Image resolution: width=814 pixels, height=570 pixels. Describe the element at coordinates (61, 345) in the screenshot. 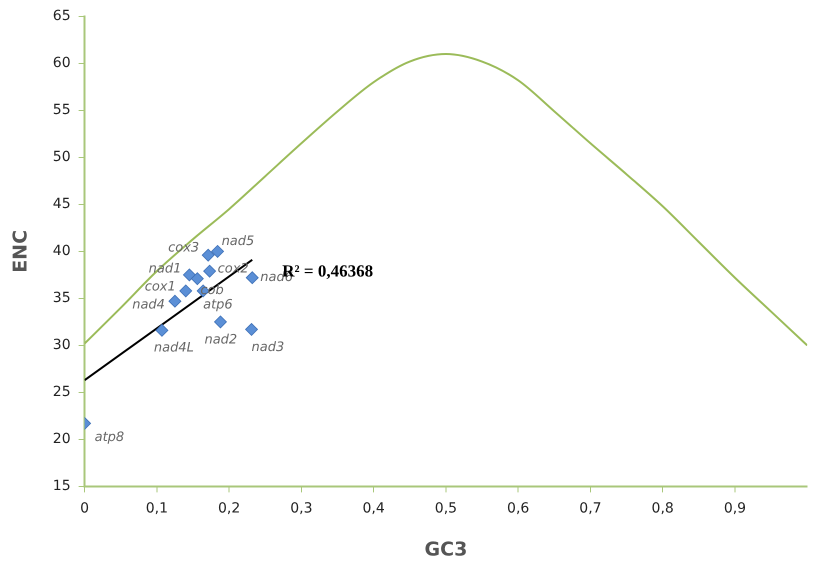

I see `y-tick-label: 30` at that location.